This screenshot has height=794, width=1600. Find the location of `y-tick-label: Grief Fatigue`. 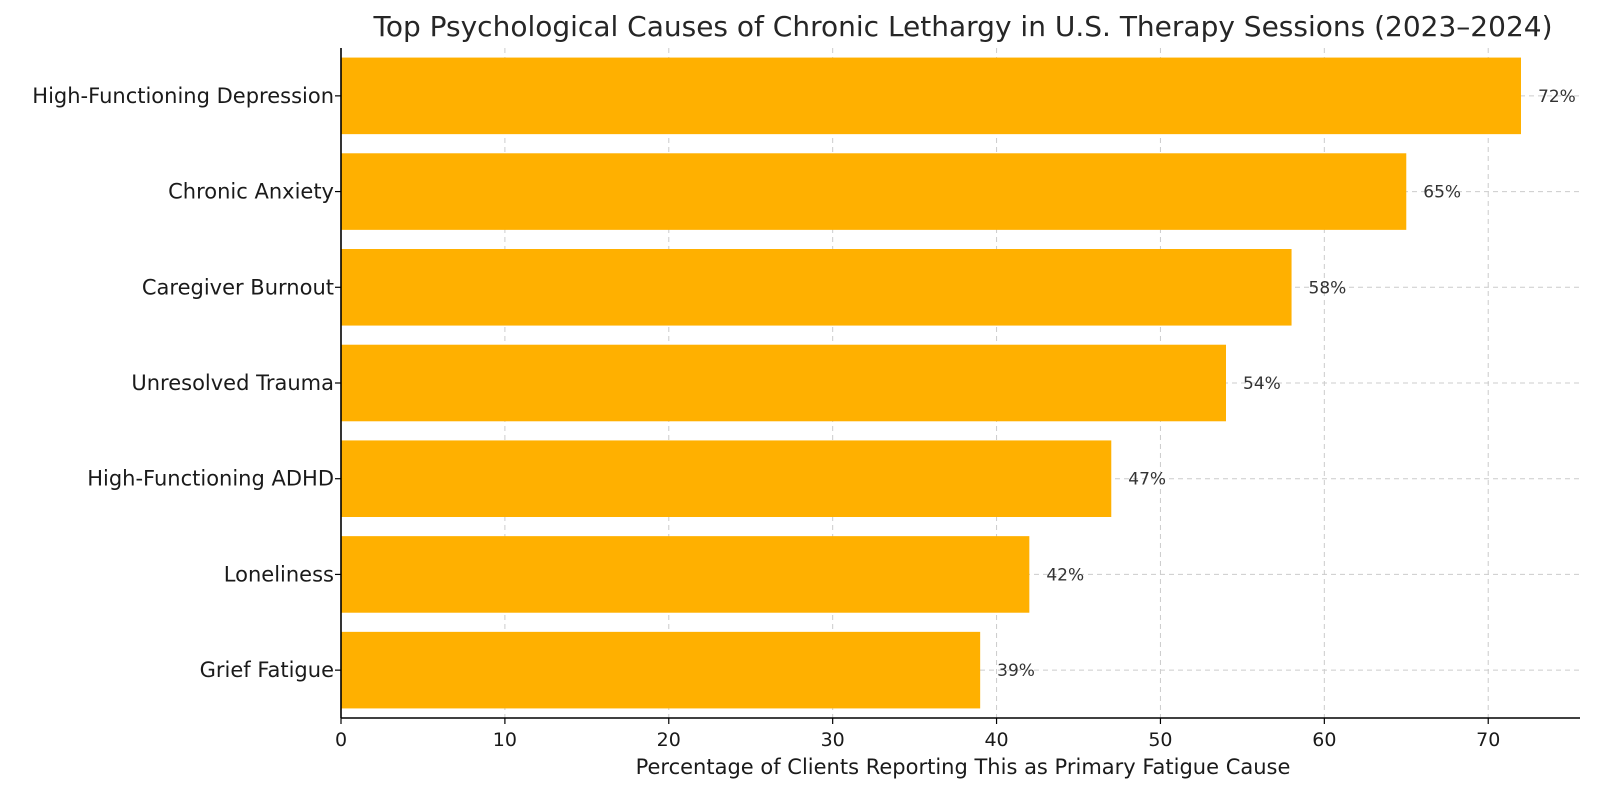

y-tick-label: Grief Fatigue is located at coordinates (267, 670).